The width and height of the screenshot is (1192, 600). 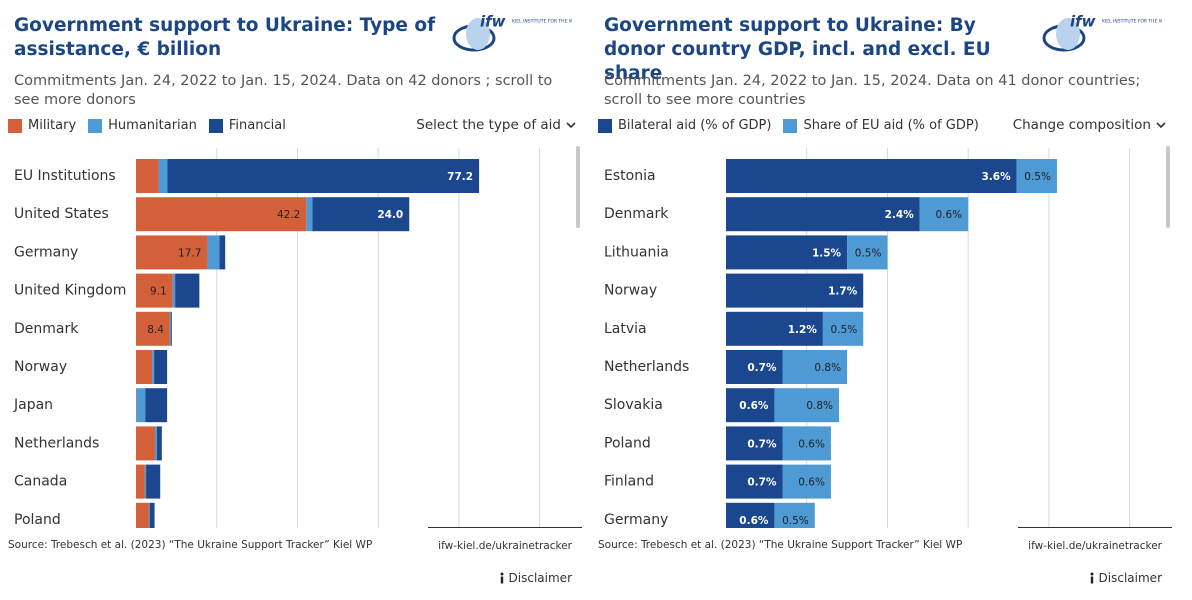 I want to click on logo-text: KIEL INSTITUTE FOR THE WORLD ECONOMY, so click(x=542, y=22).